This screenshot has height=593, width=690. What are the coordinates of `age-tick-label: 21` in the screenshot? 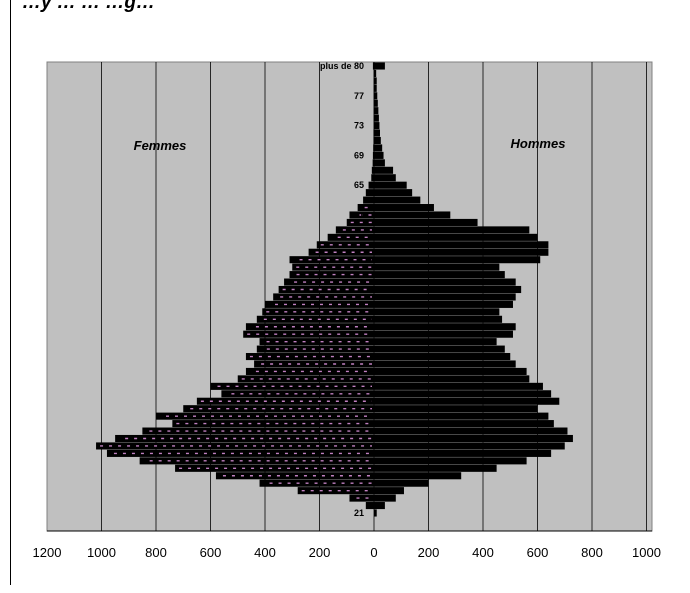 It's located at (359, 513).